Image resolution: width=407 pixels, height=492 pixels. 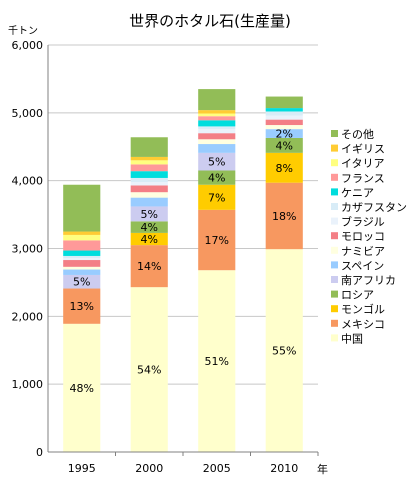 I want to click on legend-label: モロッコ, so click(x=363, y=236).